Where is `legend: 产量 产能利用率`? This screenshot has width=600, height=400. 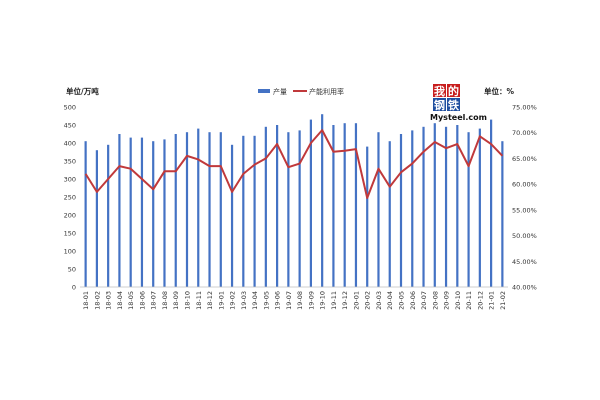 legend: 产量 产能利用率 is located at coordinates (301, 91).